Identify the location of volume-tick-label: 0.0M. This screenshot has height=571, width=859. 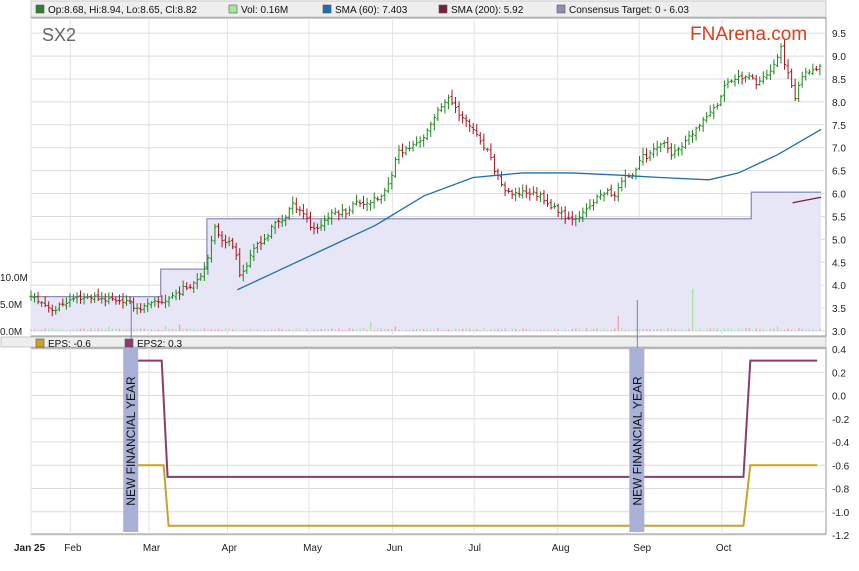
(11, 332).